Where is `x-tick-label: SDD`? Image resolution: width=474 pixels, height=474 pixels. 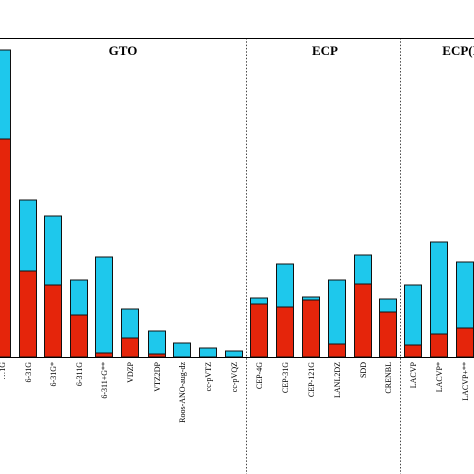 x-tick-label: SDD is located at coordinates (363, 370).